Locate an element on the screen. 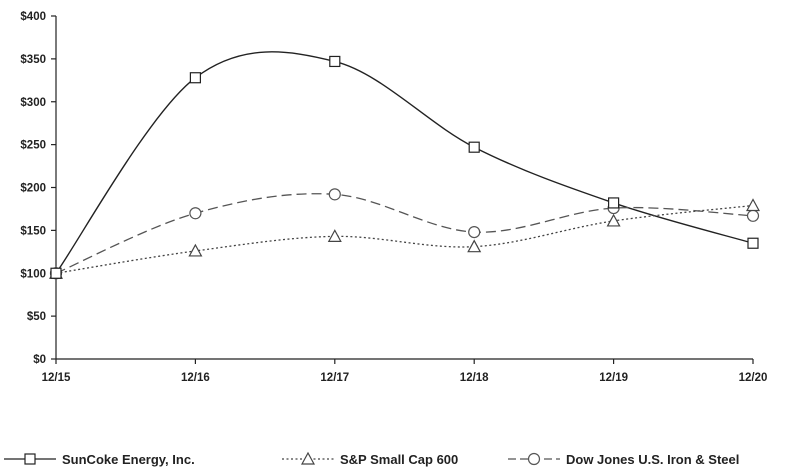 This screenshot has width=805, height=475. y-tick-label: $250 is located at coordinates (33, 146).